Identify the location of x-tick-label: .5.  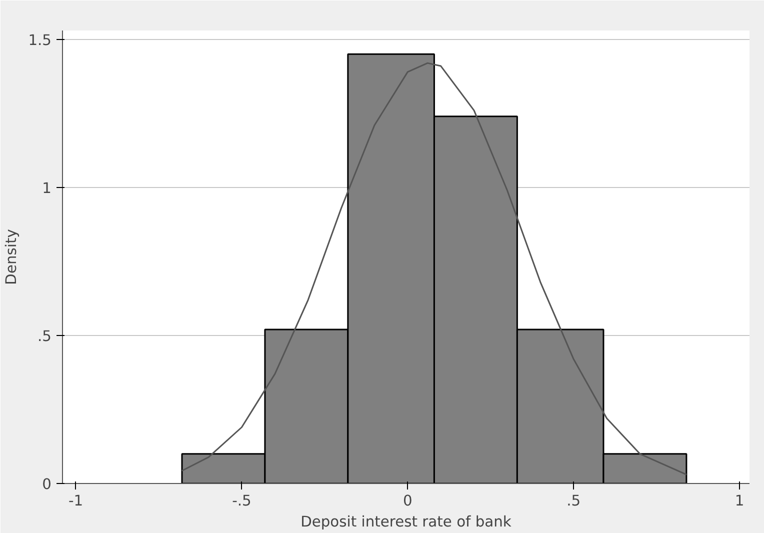
(573, 501).